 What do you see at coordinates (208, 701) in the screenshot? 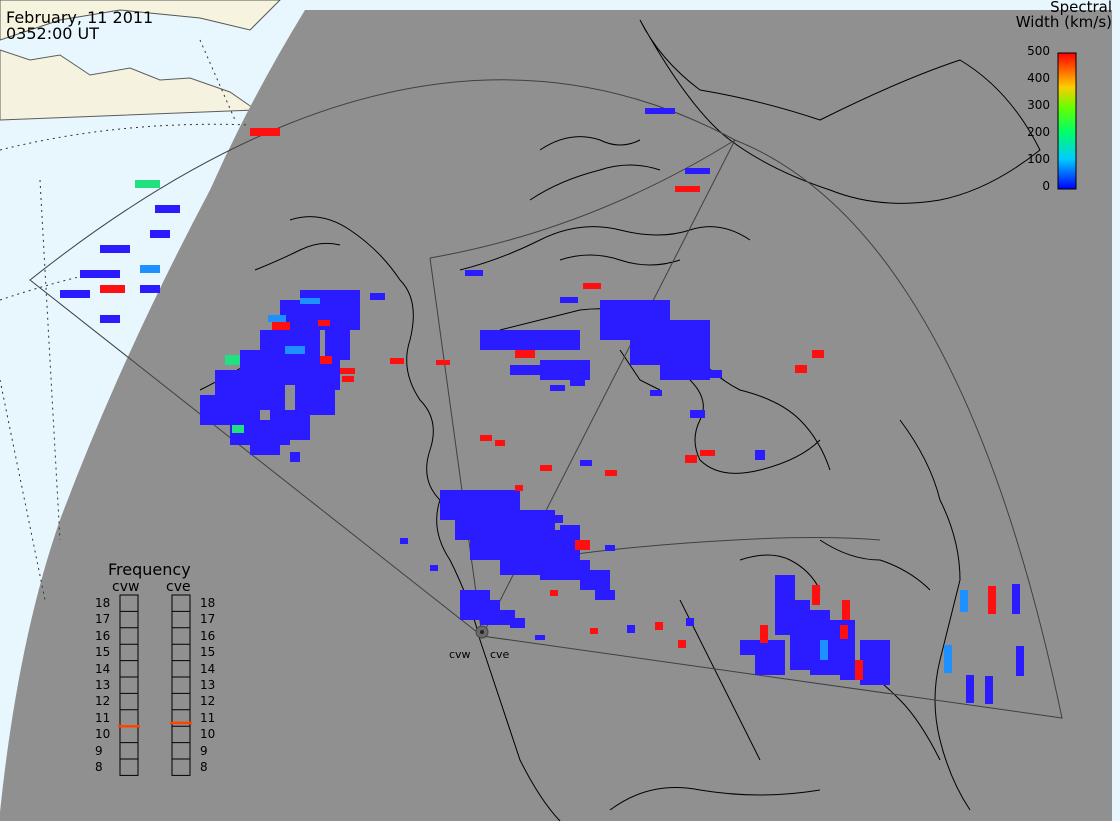
I see `frequency-tick-label: 12` at bounding box center [208, 701].